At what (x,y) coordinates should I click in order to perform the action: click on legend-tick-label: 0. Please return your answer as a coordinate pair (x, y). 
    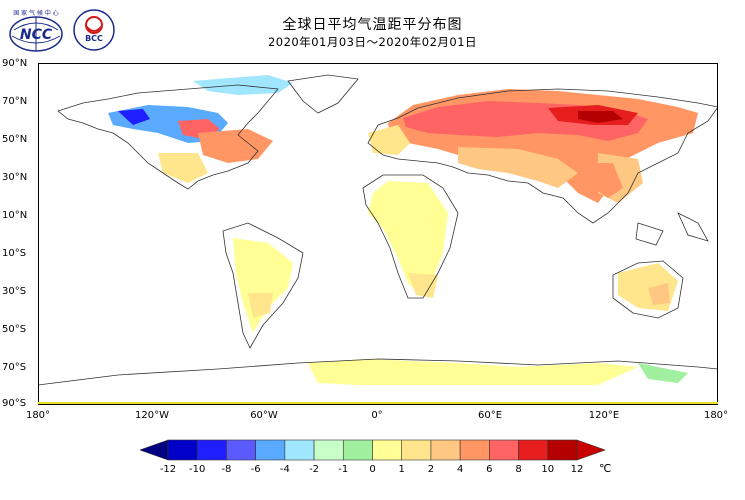
    Looking at the image, I should click on (372, 469).